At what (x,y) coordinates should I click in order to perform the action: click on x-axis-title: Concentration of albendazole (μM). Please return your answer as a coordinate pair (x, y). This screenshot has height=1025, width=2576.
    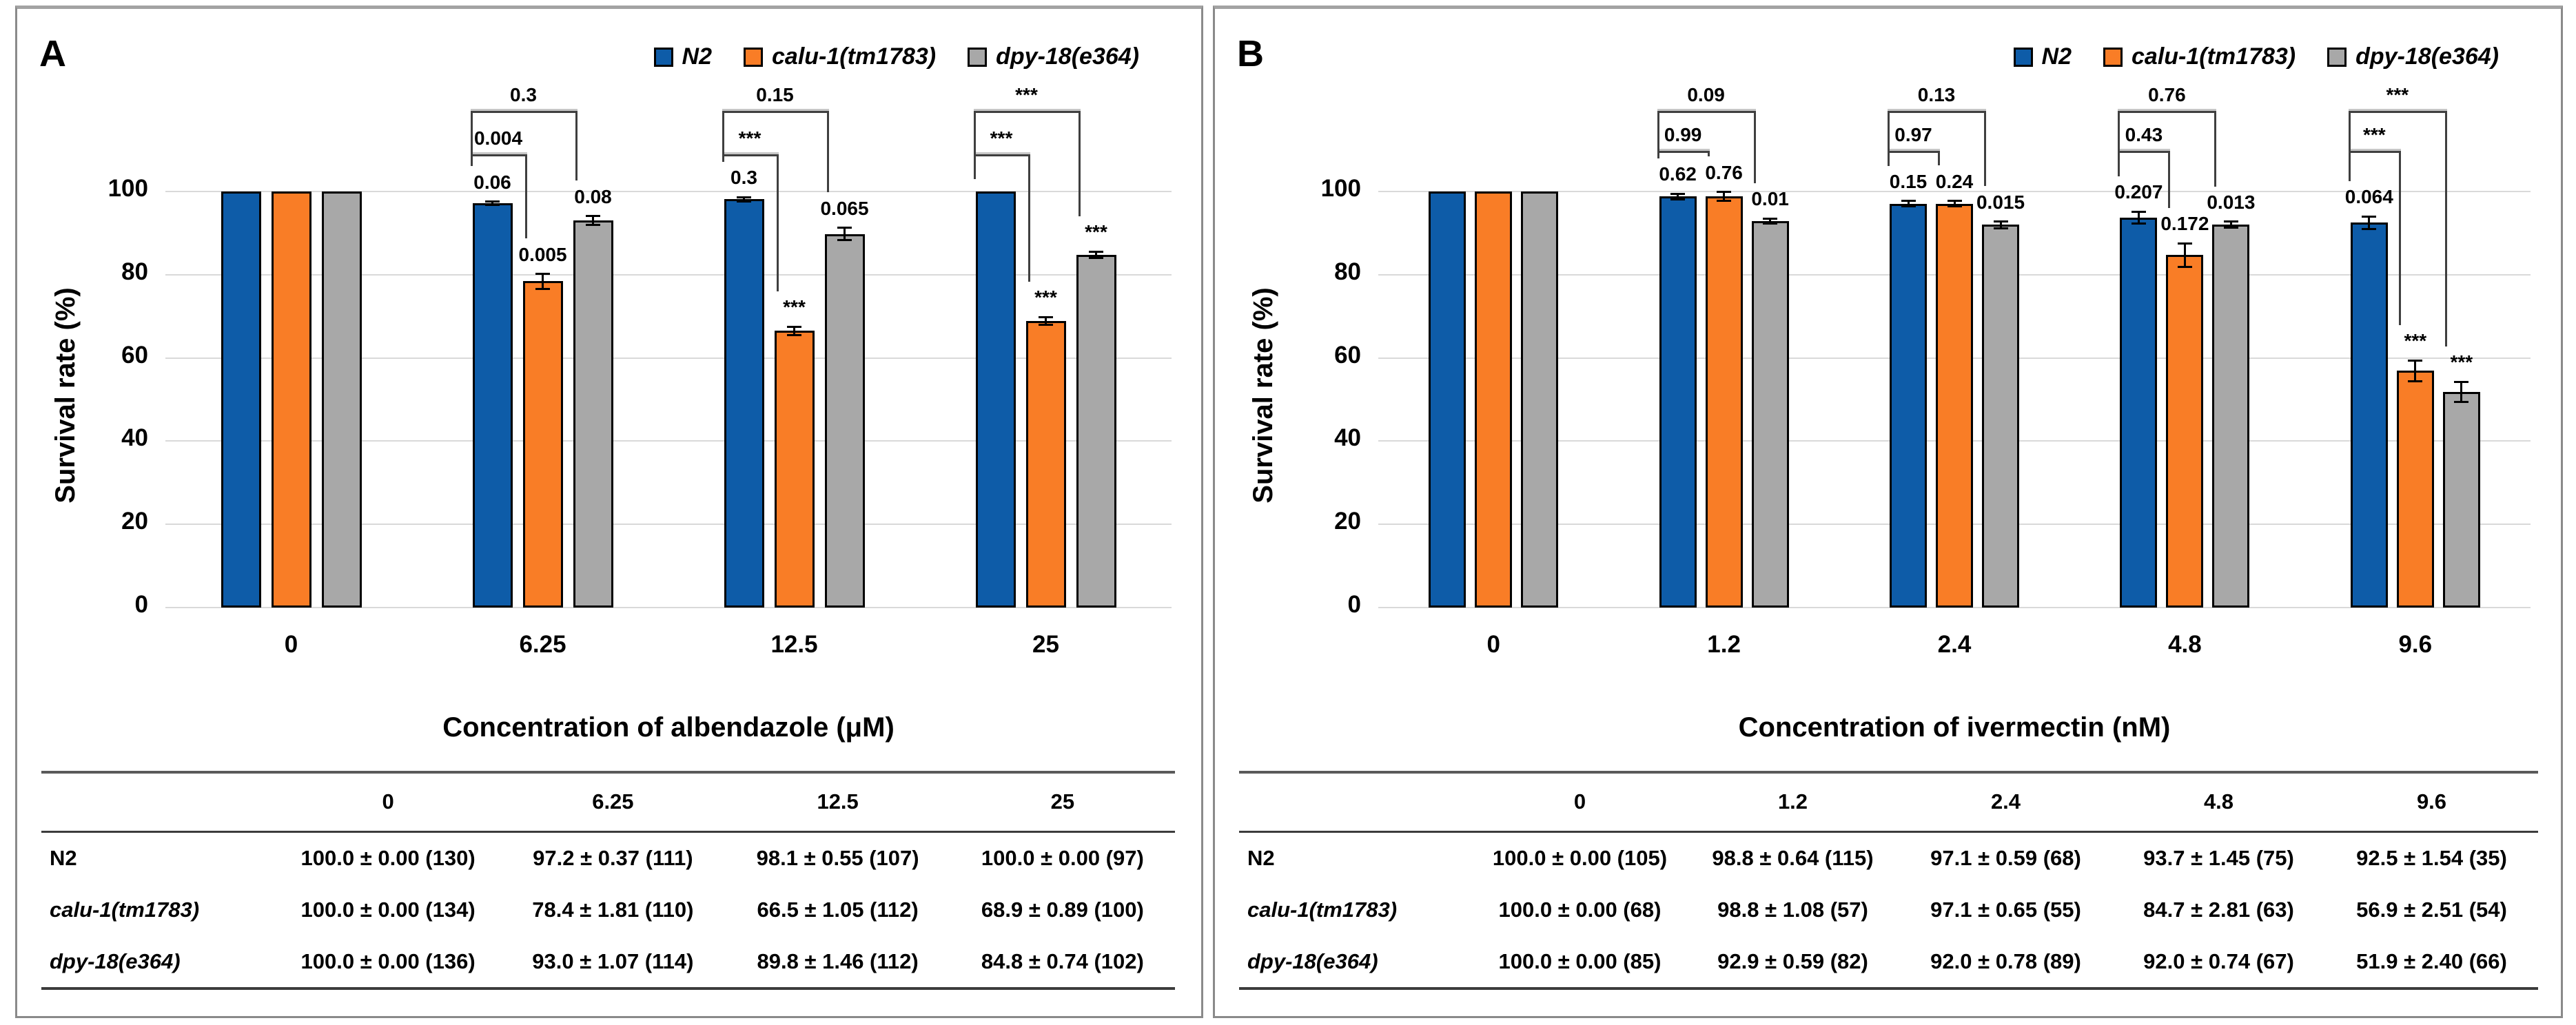
    Looking at the image, I should click on (668, 727).